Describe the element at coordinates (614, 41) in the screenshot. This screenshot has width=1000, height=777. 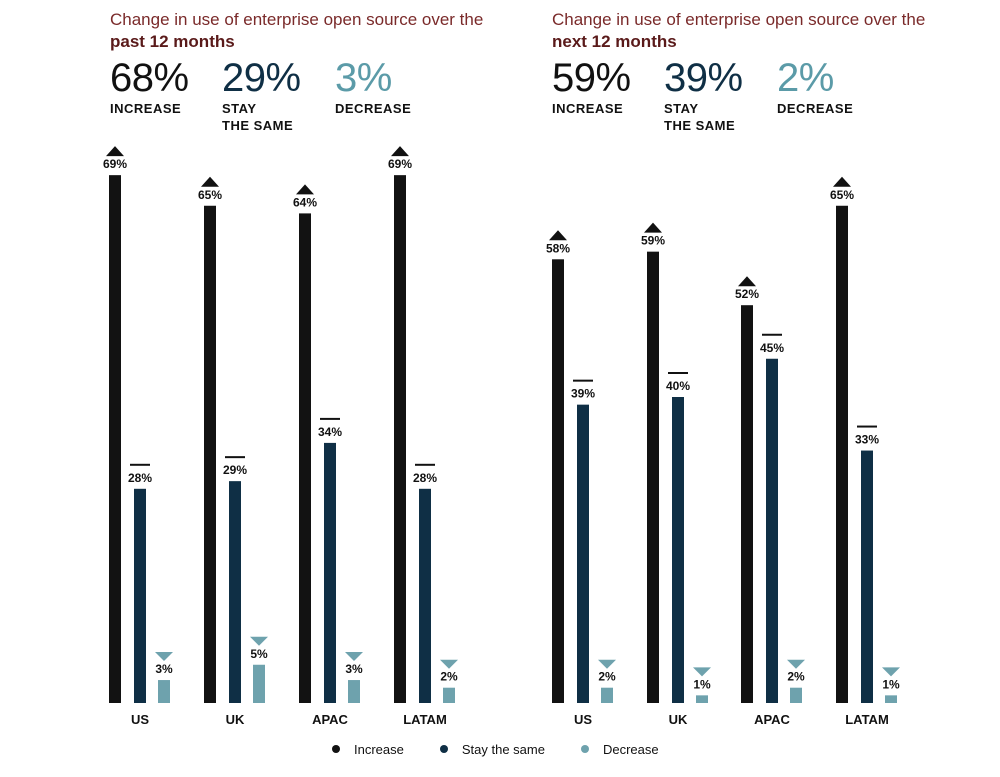
I see `title-bold: next 12 months` at that location.